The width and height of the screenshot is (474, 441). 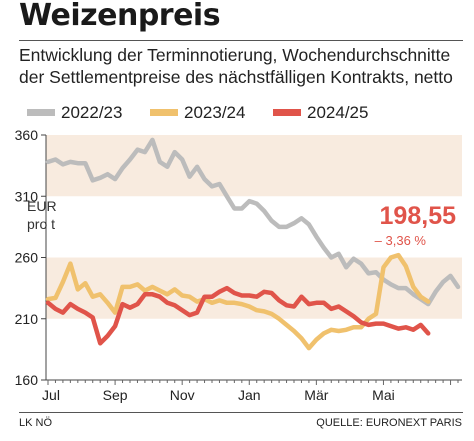 I want to click on unit-label: EUR, so click(x=42, y=206).